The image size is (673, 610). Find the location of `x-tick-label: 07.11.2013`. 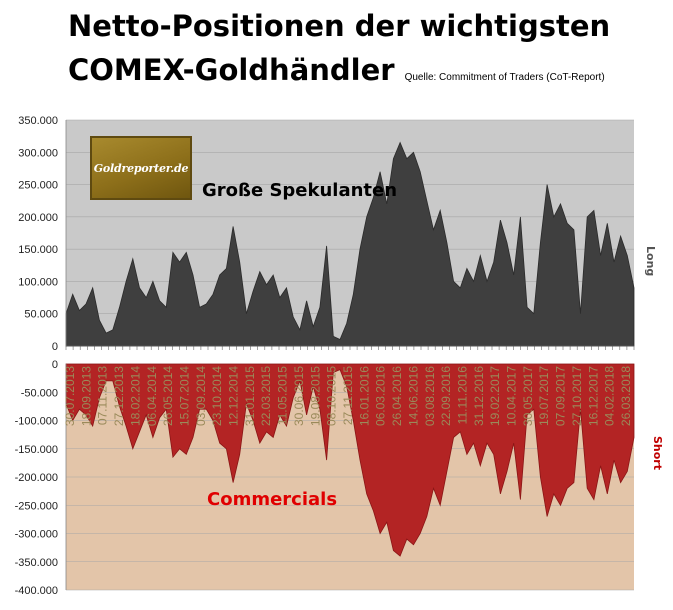

x-tick-label: 07.11.2013 is located at coordinates (103, 395).